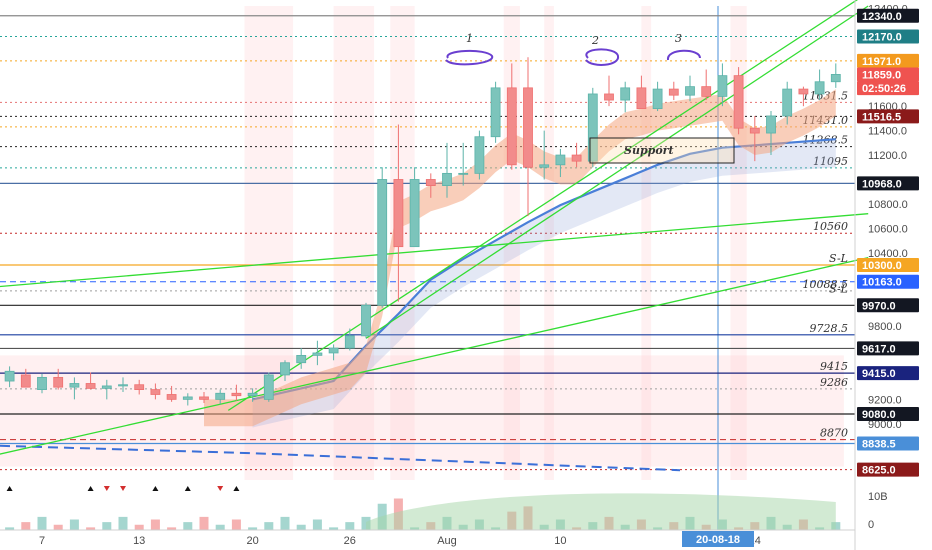 This screenshot has height=550, width=932. What do you see at coordinates (834, 366) in the screenshot?
I see `level-label: 9415` at bounding box center [834, 366].